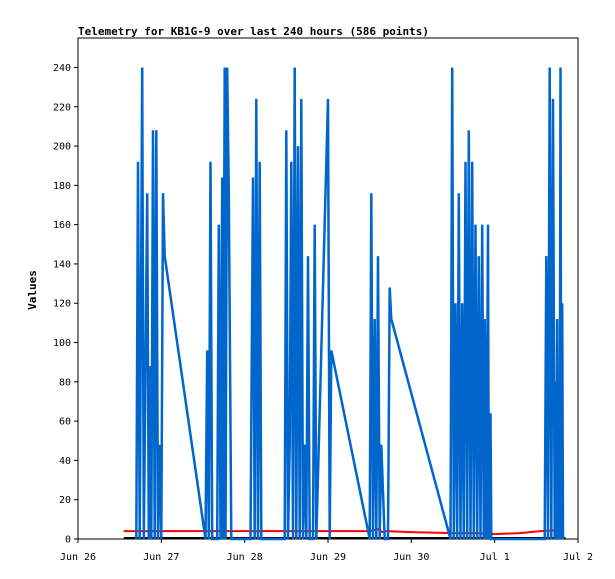 The image size is (615, 579). Describe the element at coordinates (62, 225) in the screenshot. I see `y-tick-label: 160` at that location.